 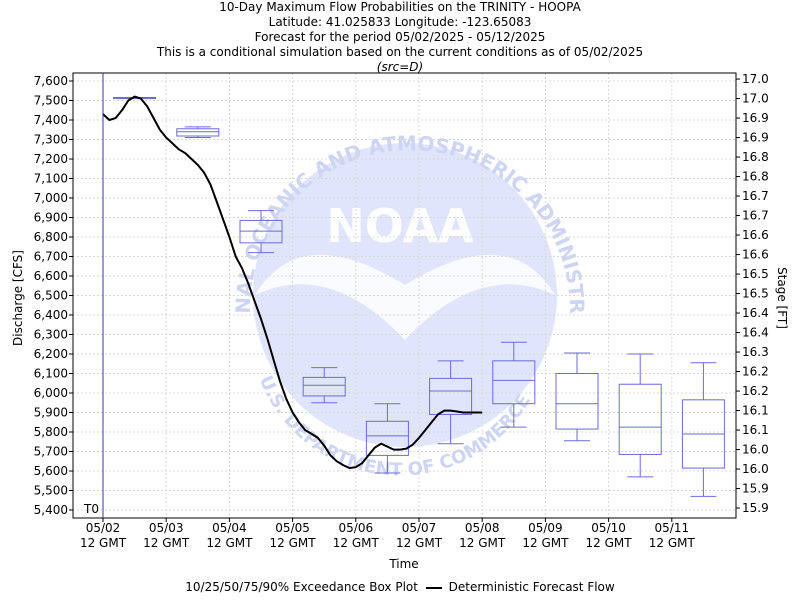 I want to click on y-tick-label: 7,400, so click(x=51, y=120).